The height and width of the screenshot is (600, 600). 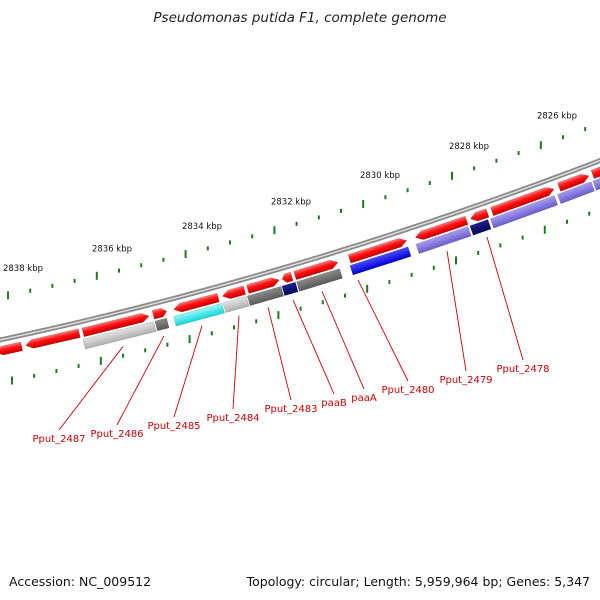 What do you see at coordinates (465, 380) in the screenshot?
I see `gene-label: Pput_2479` at bounding box center [465, 380].